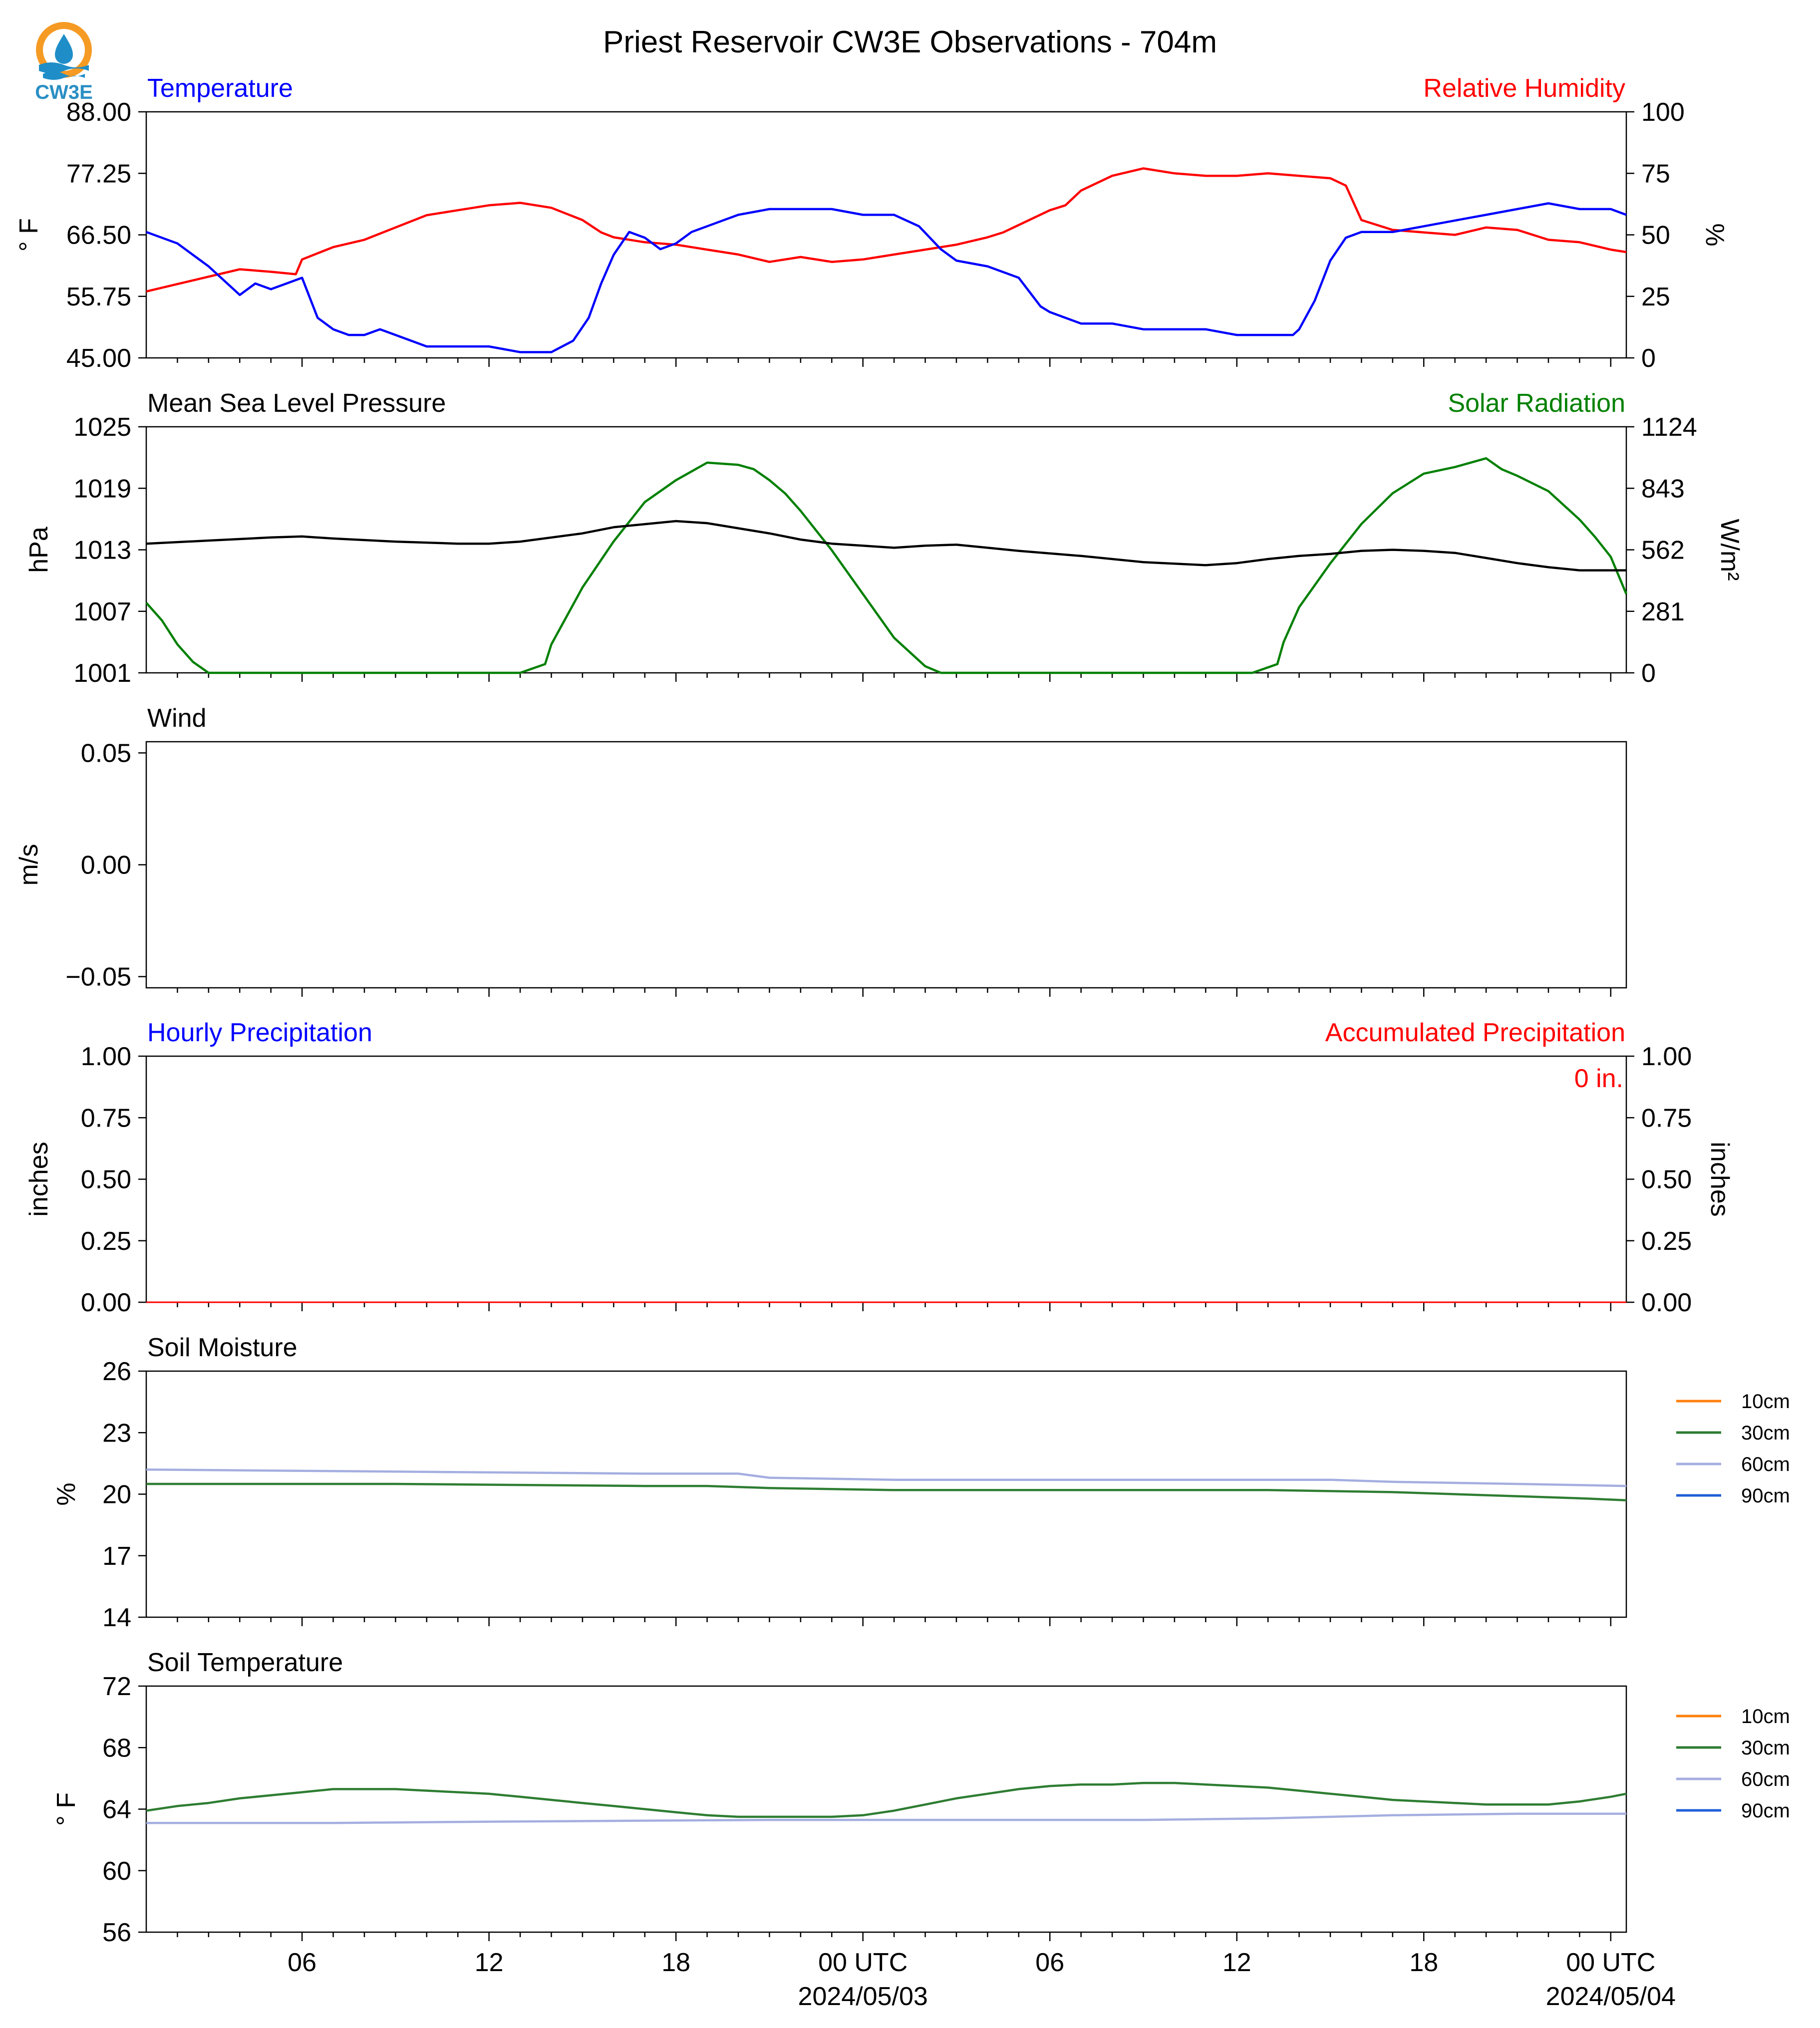  I want to click on y-tick-label-right: 75, so click(1655, 173).